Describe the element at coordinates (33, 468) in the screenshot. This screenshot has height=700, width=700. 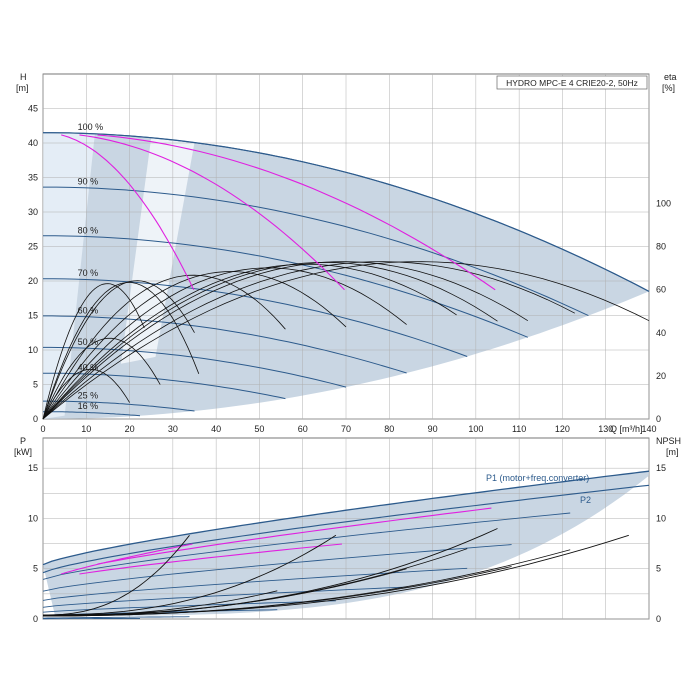
I see `bottom-y-left-tick-label: 15` at that location.